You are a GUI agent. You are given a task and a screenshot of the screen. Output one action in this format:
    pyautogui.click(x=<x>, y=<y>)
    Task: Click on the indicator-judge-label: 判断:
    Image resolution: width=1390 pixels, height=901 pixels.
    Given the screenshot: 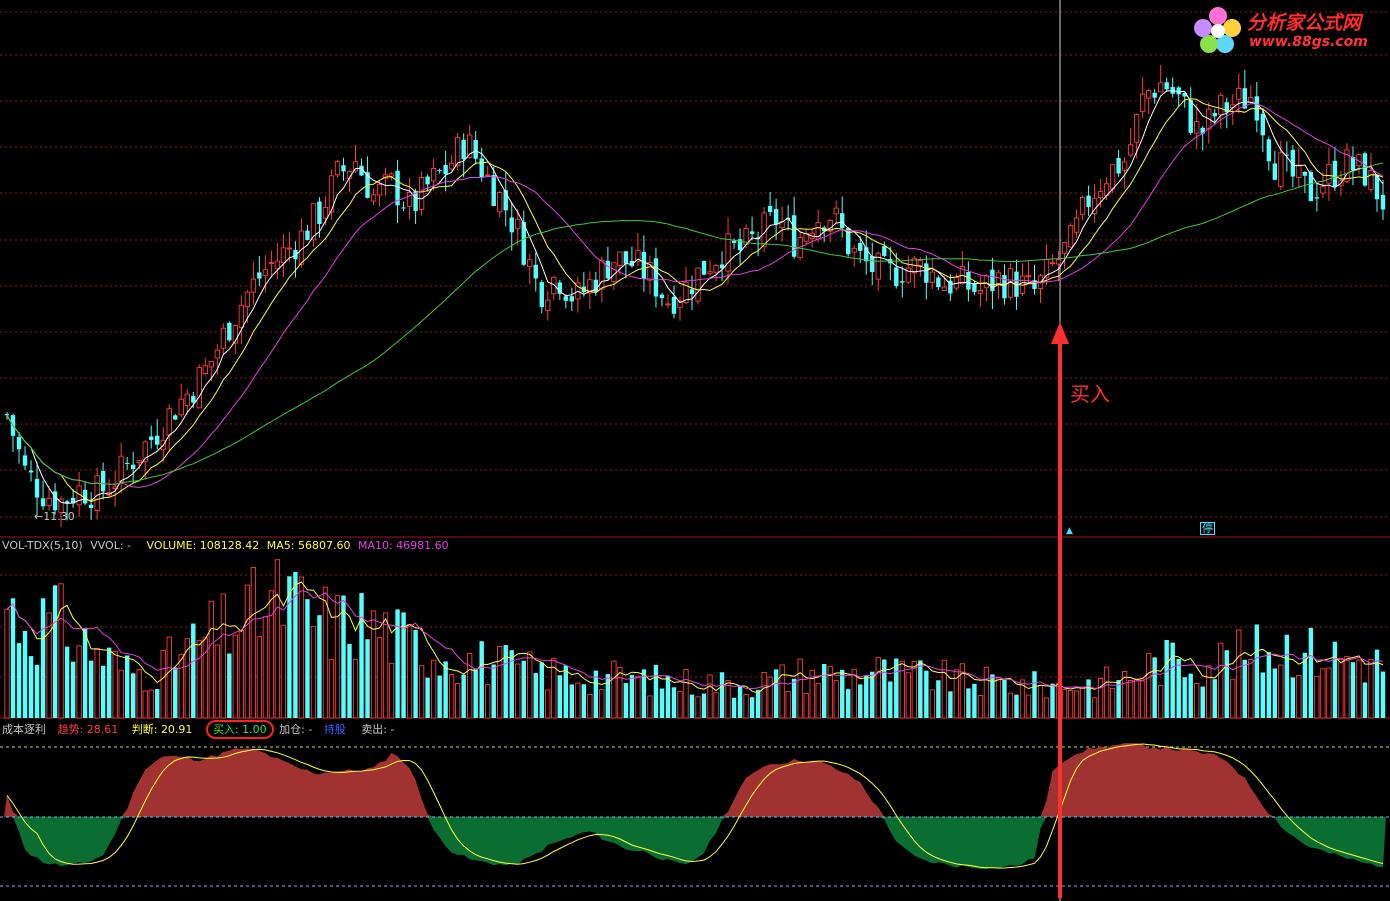 What is the action you would take?
    pyautogui.click(x=144, y=729)
    